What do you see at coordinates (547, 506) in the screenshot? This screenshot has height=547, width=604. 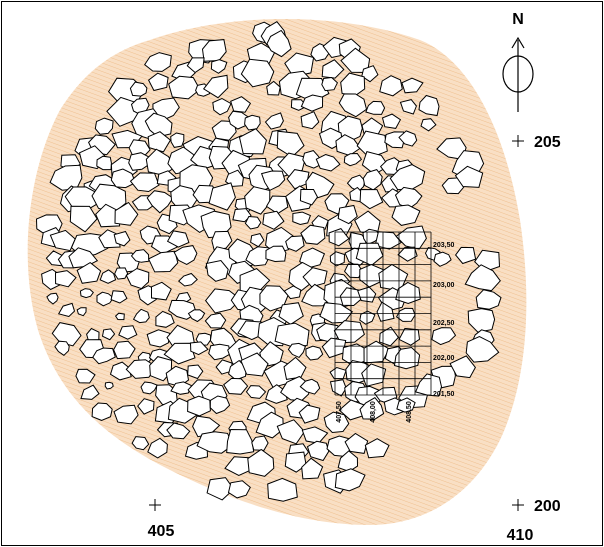 I see `northing-label: 200` at bounding box center [547, 506].